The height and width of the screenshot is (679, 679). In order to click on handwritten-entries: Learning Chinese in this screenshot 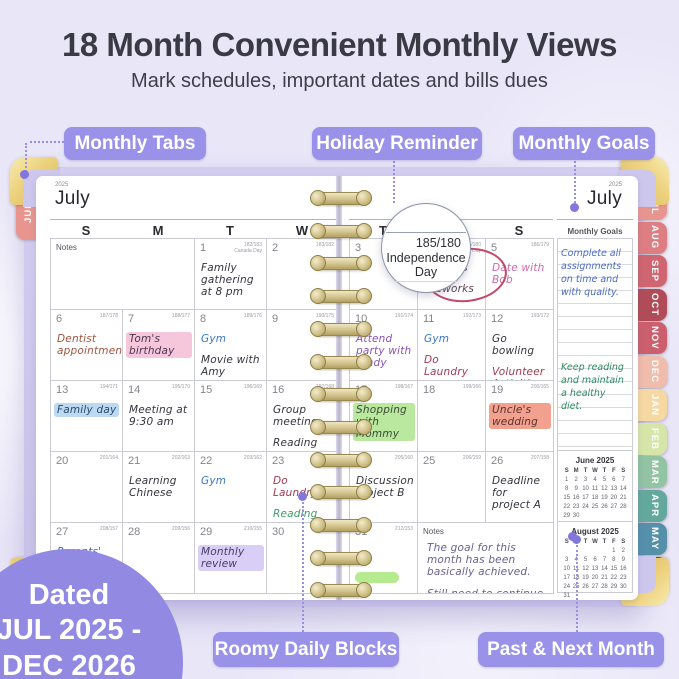, I will do `click(159, 487)`.